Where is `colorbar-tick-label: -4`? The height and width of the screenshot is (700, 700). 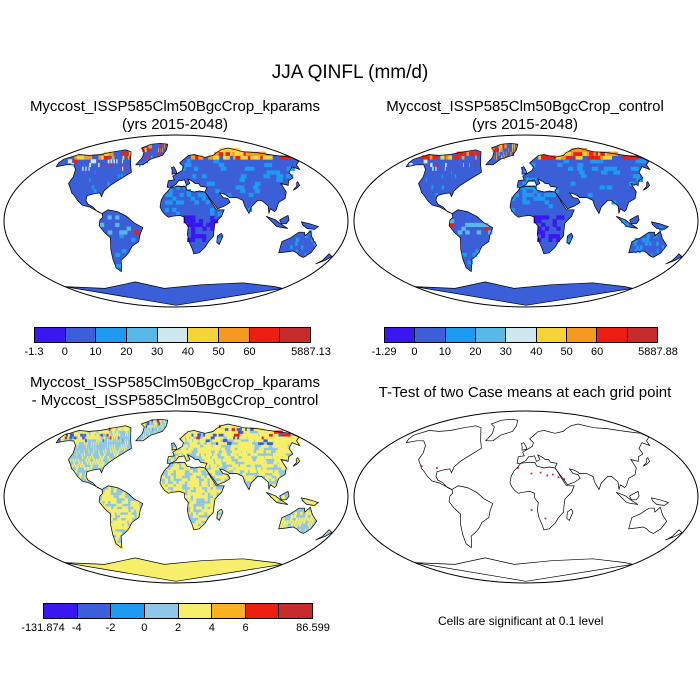 colorbar-tick-label: -4 is located at coordinates (76, 628).